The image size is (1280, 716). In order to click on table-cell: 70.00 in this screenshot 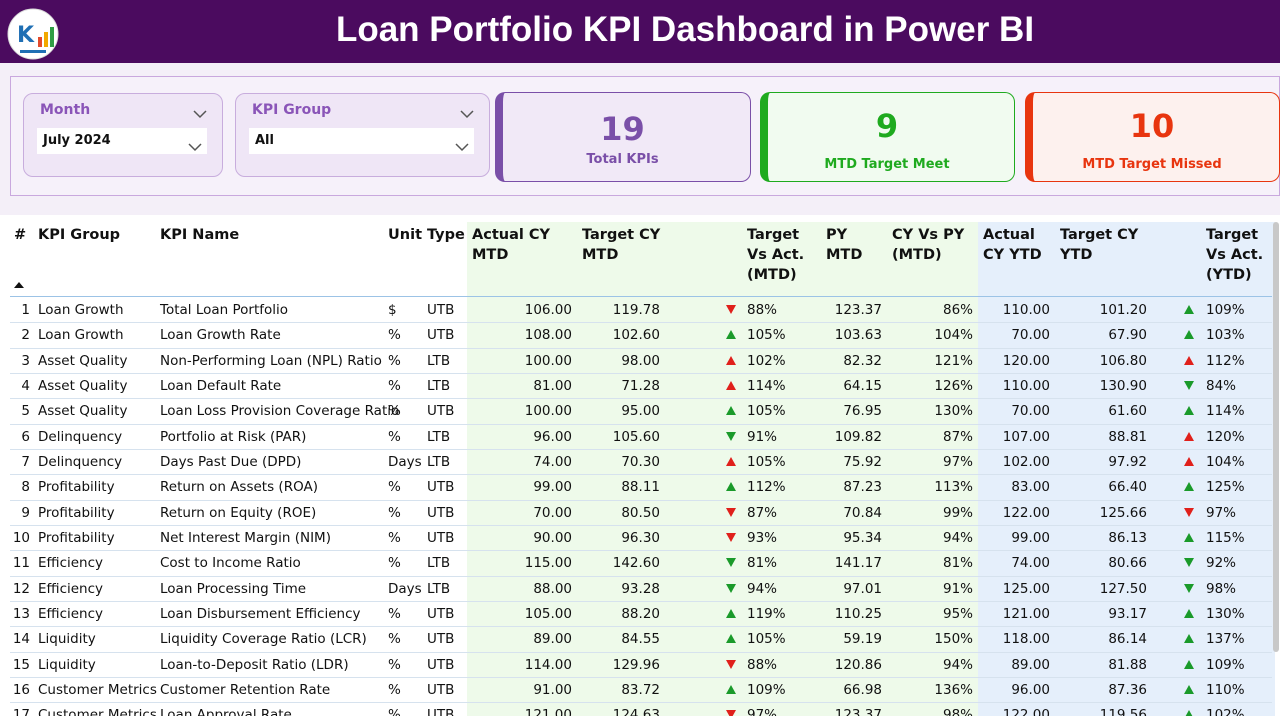, I will do `click(1030, 335)`.